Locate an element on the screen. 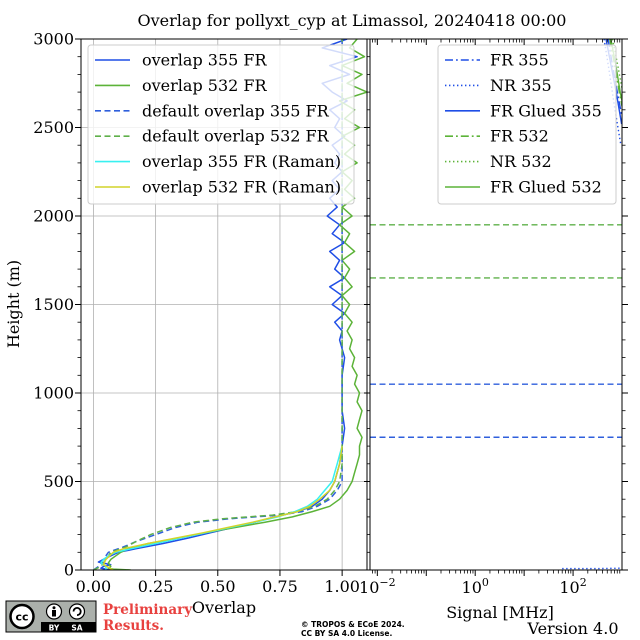  x-tick-label: 0.75 is located at coordinates (280, 586).